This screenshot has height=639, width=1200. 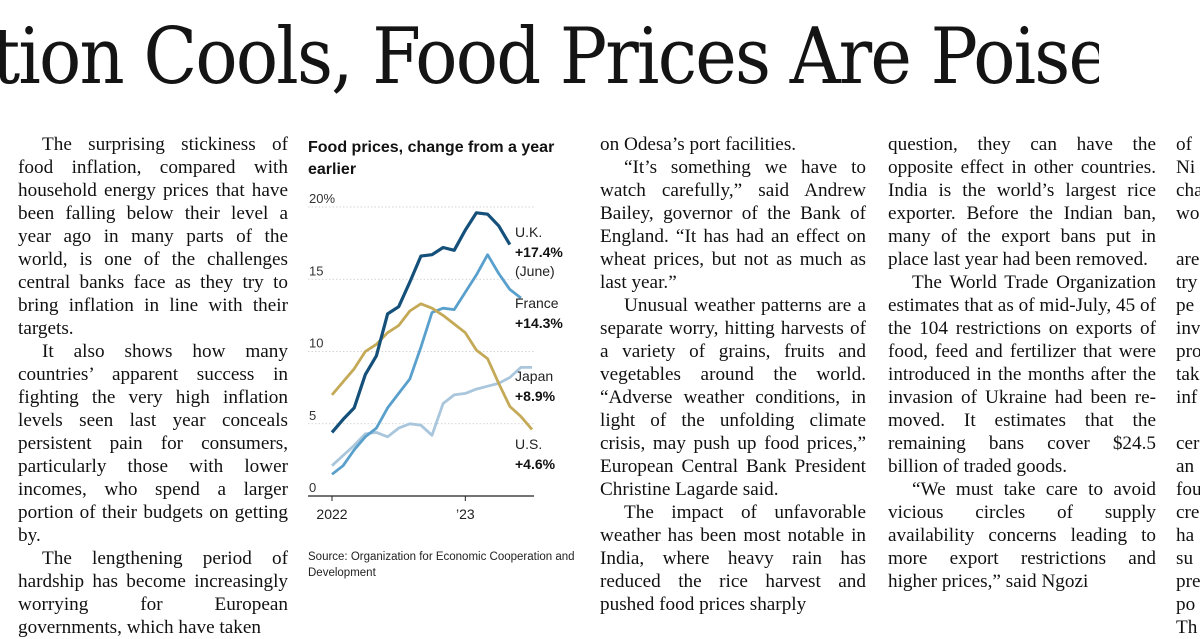 I want to click on x-tick-label: 2022, so click(x=331, y=514).